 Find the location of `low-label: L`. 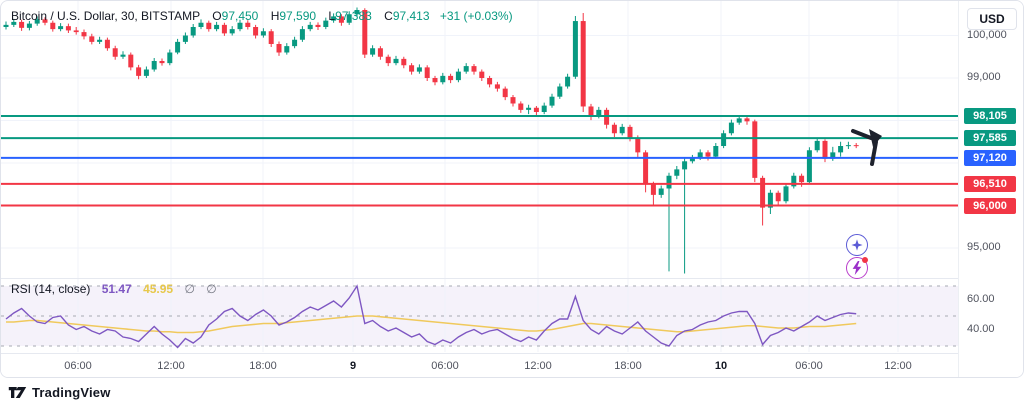

low-label: L is located at coordinates (332, 16).